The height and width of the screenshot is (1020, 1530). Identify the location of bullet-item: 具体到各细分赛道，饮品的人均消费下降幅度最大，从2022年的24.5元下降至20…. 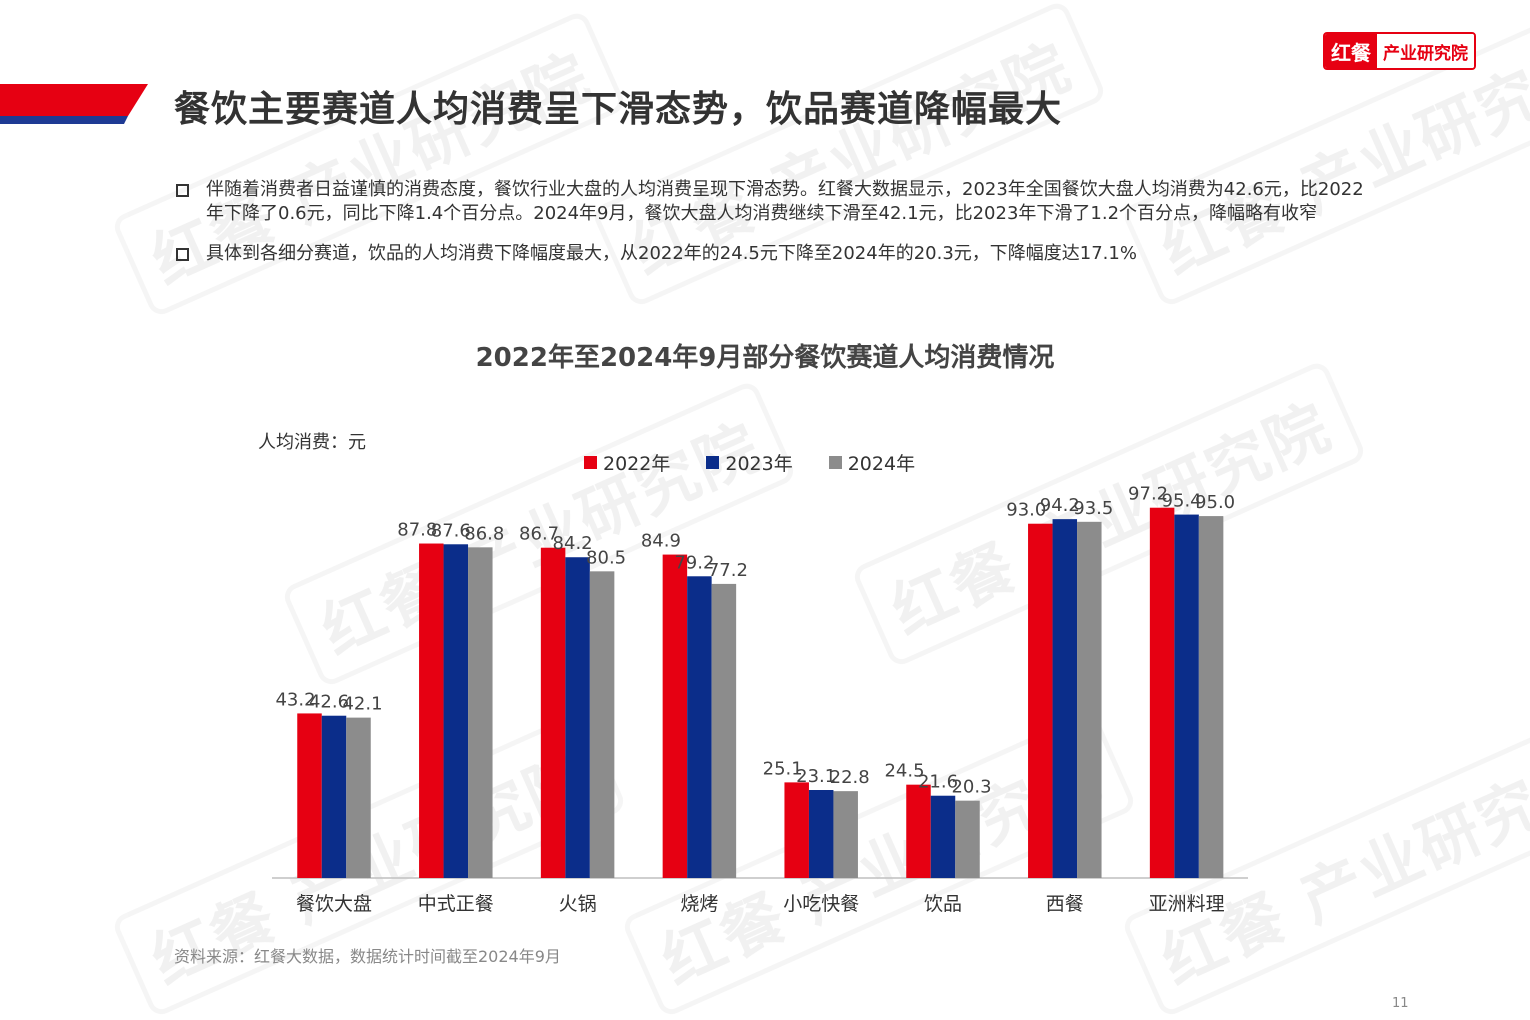
(774, 254).